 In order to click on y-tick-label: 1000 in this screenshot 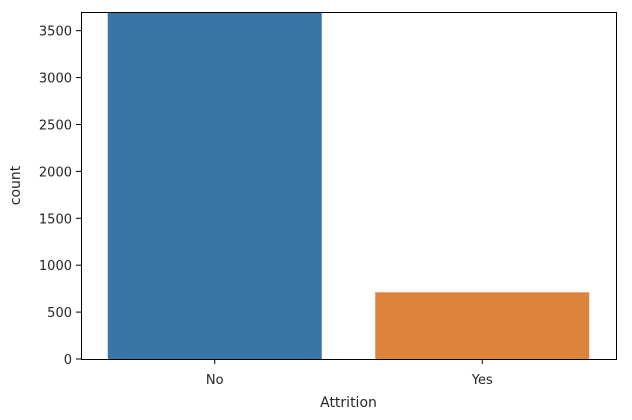, I will do `click(55, 266)`.